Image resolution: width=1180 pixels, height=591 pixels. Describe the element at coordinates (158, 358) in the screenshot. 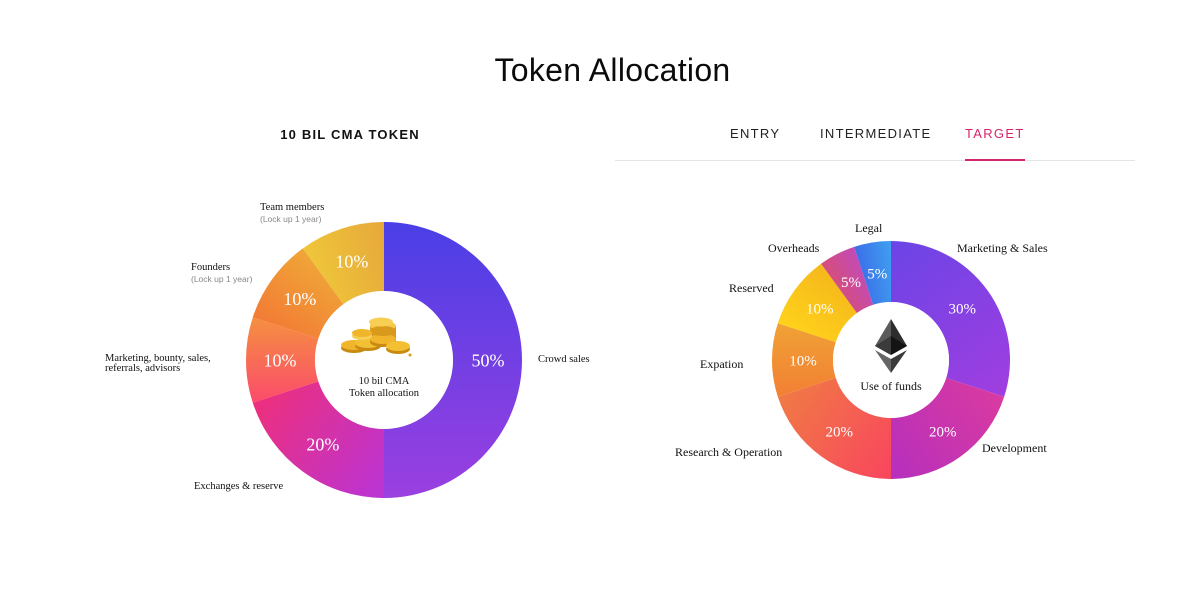

I see `left-category-label: Marketing, bounty, sales,` at that location.